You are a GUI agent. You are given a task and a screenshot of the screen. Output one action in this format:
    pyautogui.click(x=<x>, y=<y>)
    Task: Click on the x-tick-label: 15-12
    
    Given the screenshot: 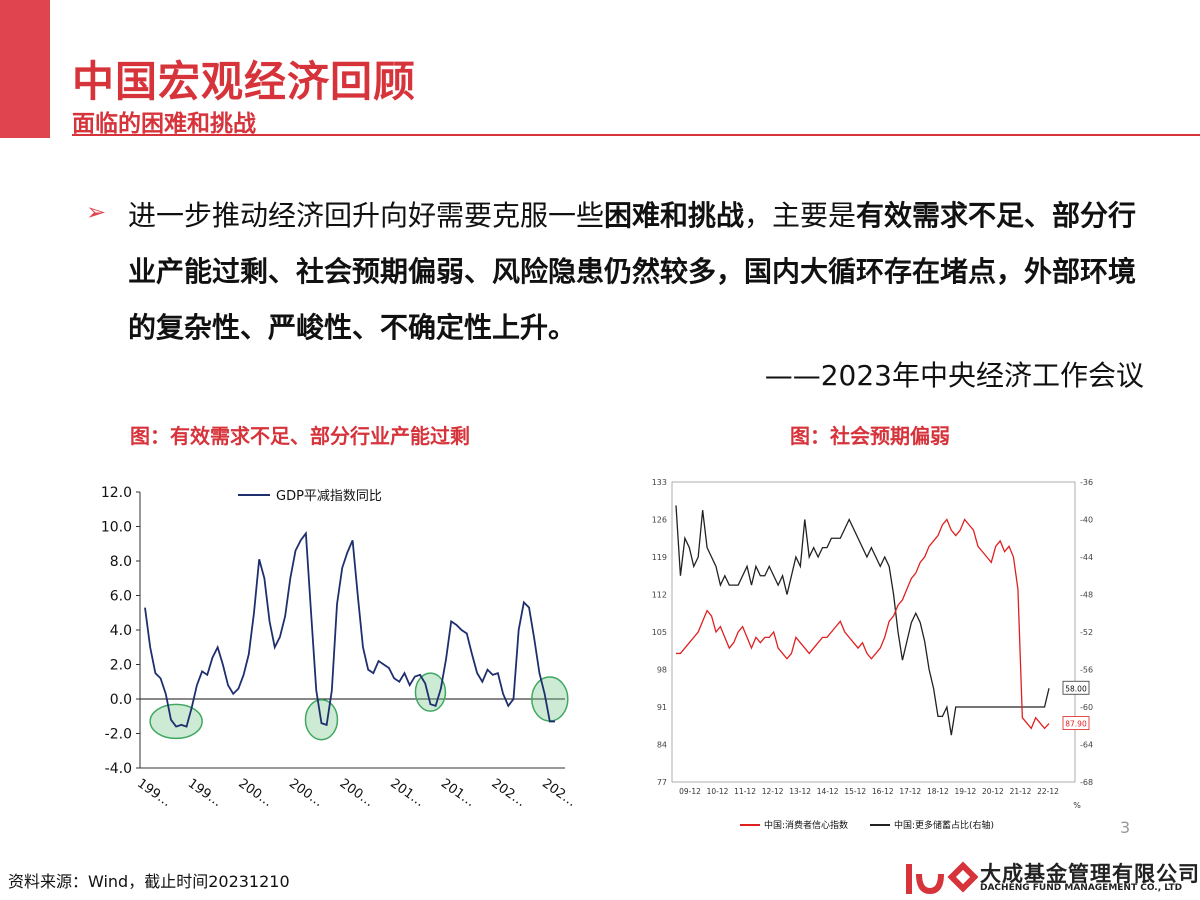 What is the action you would take?
    pyautogui.click(x=855, y=791)
    